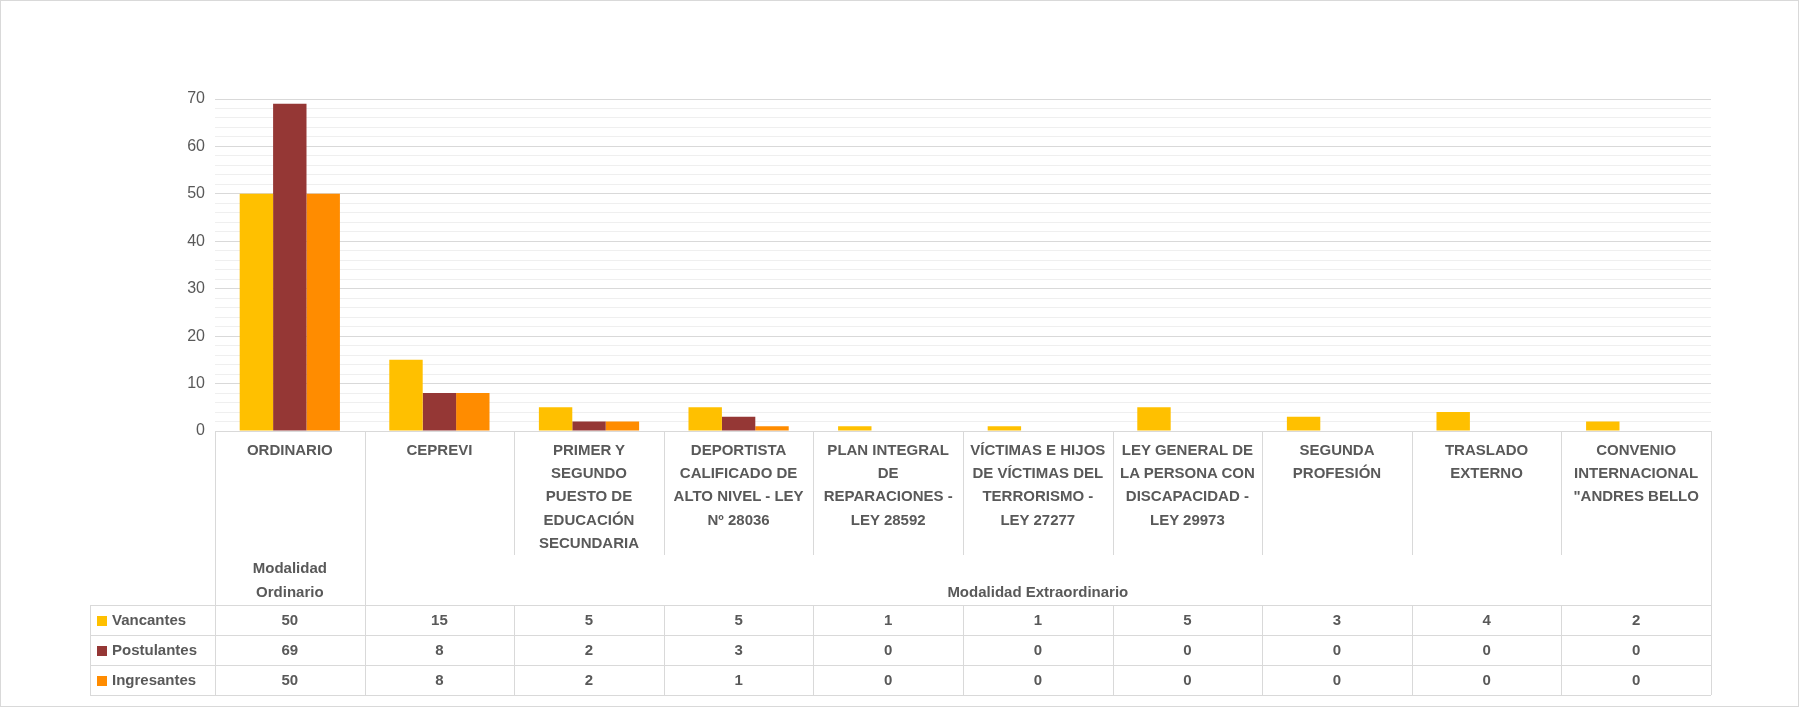 This screenshot has width=1799, height=707. I want to click on x-tick-label: CEPREVI, so click(439, 449).